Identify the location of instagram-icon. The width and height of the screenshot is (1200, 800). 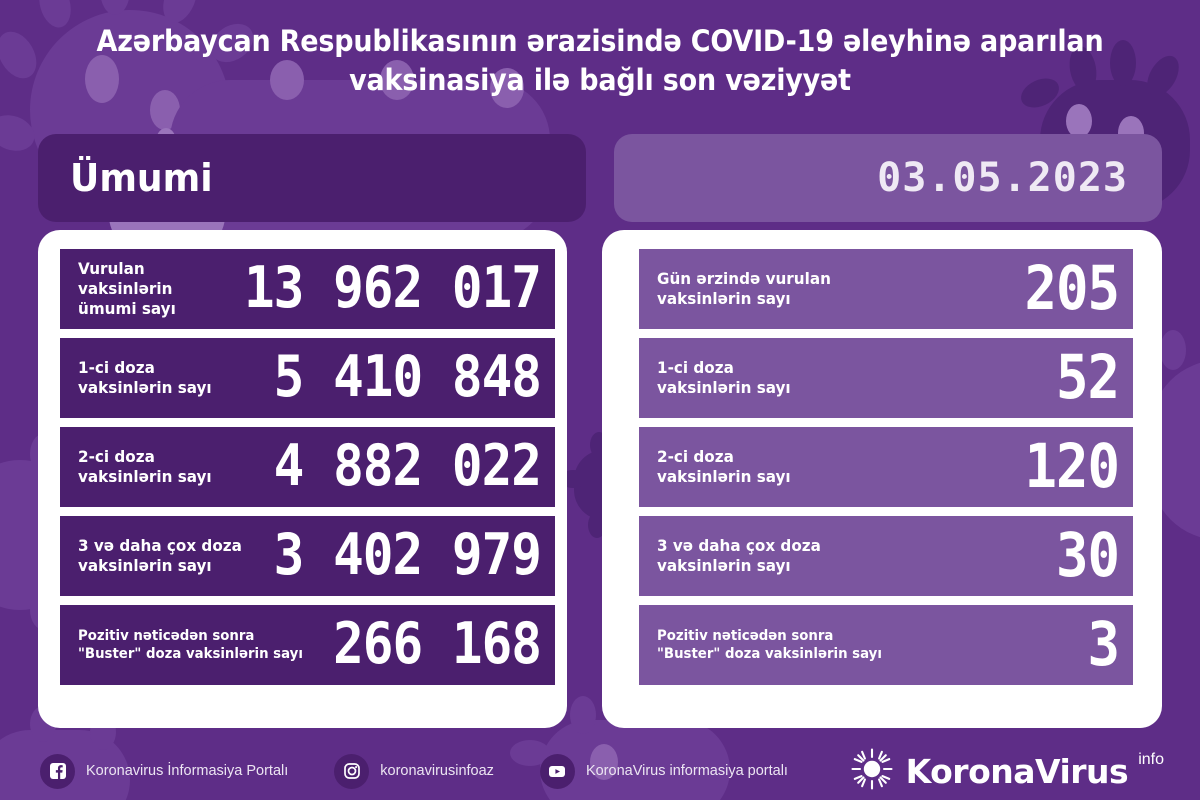
(352, 771).